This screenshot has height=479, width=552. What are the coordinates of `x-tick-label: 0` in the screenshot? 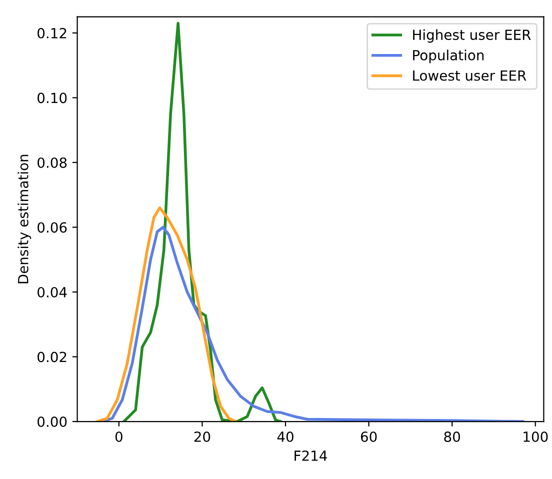 It's located at (118, 436).